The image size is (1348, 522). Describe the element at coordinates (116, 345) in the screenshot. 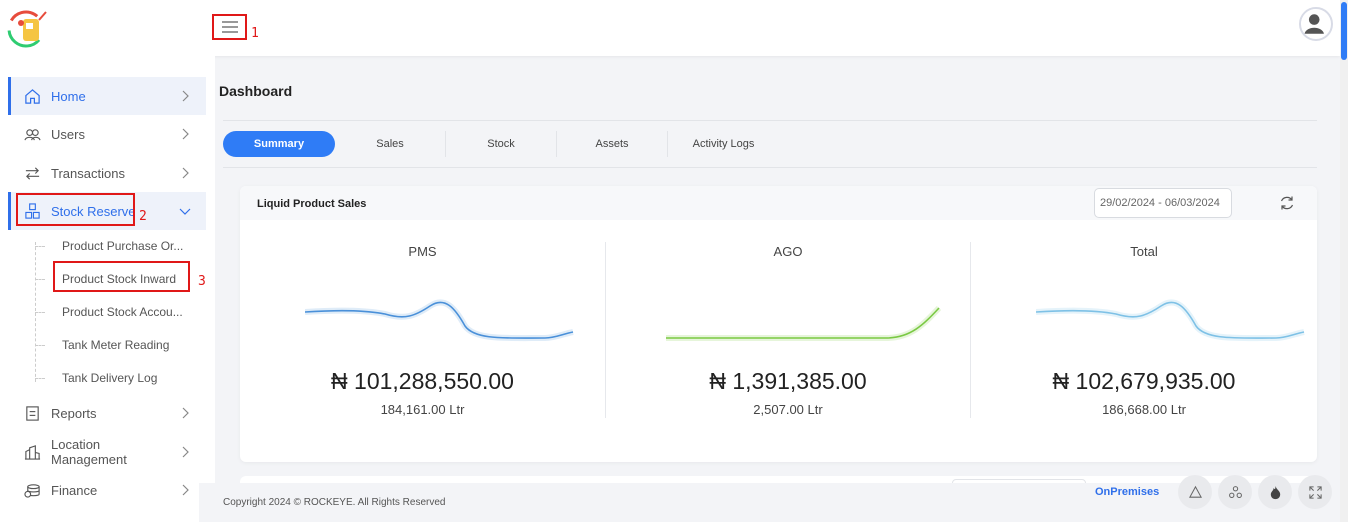

I see `submenu-item-label: Tank Meter Reading` at that location.